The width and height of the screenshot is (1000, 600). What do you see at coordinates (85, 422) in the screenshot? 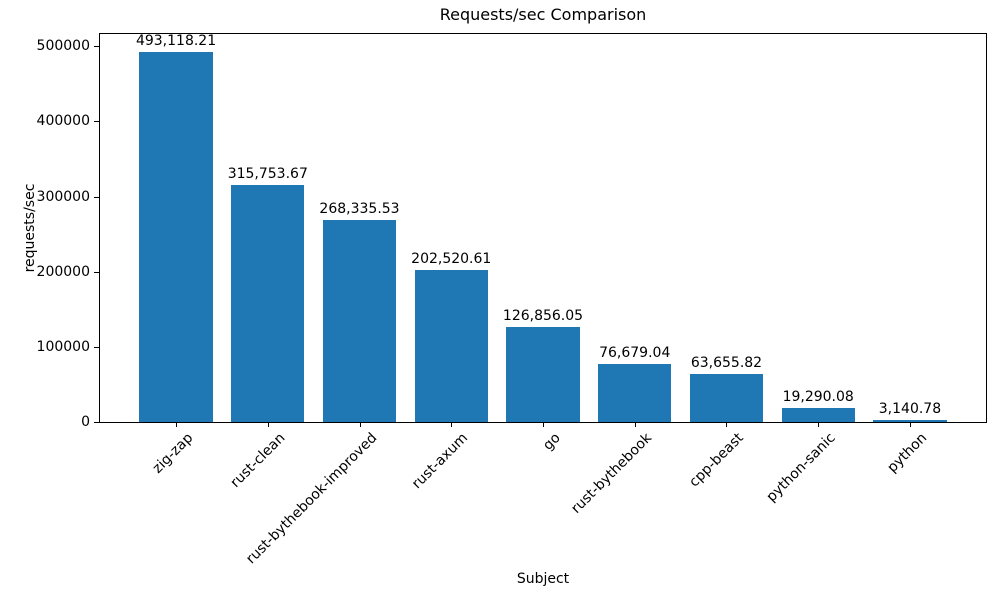
I see `y-tick-label: 0` at bounding box center [85, 422].